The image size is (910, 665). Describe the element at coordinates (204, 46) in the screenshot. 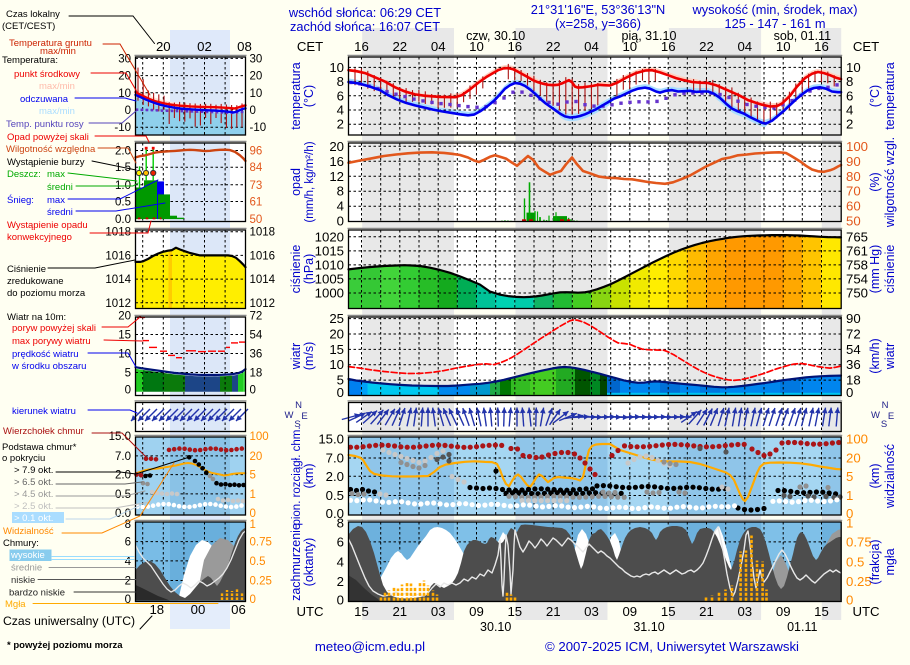

I see `svg-text: 02` at that location.